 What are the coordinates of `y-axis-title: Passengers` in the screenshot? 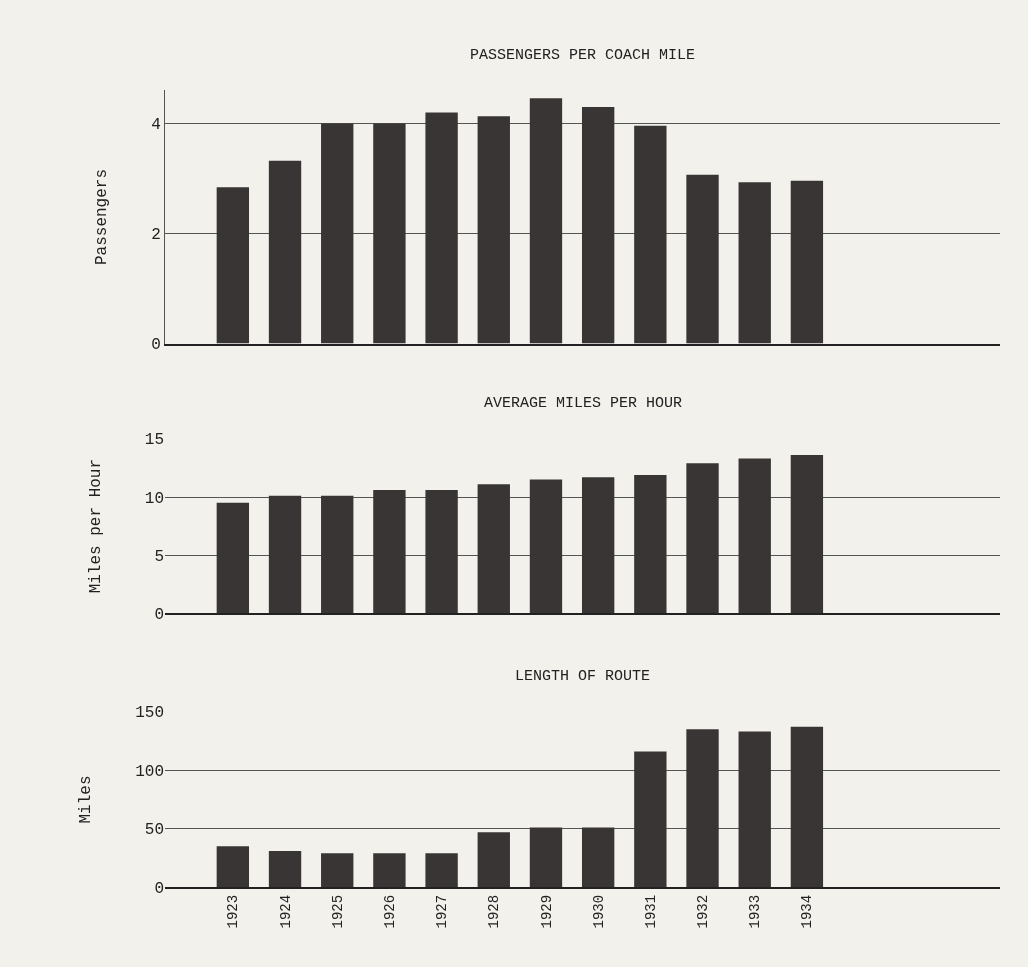 It's located at (102, 217).